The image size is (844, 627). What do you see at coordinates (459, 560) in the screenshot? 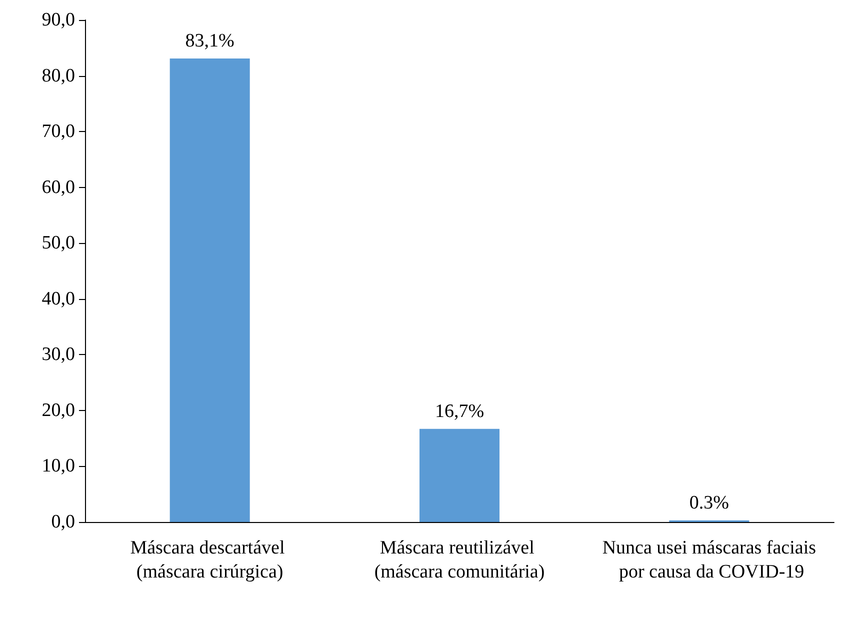
I see `x-tick-label: Máscara reutilizável (máscara comunitária)` at bounding box center [459, 560].